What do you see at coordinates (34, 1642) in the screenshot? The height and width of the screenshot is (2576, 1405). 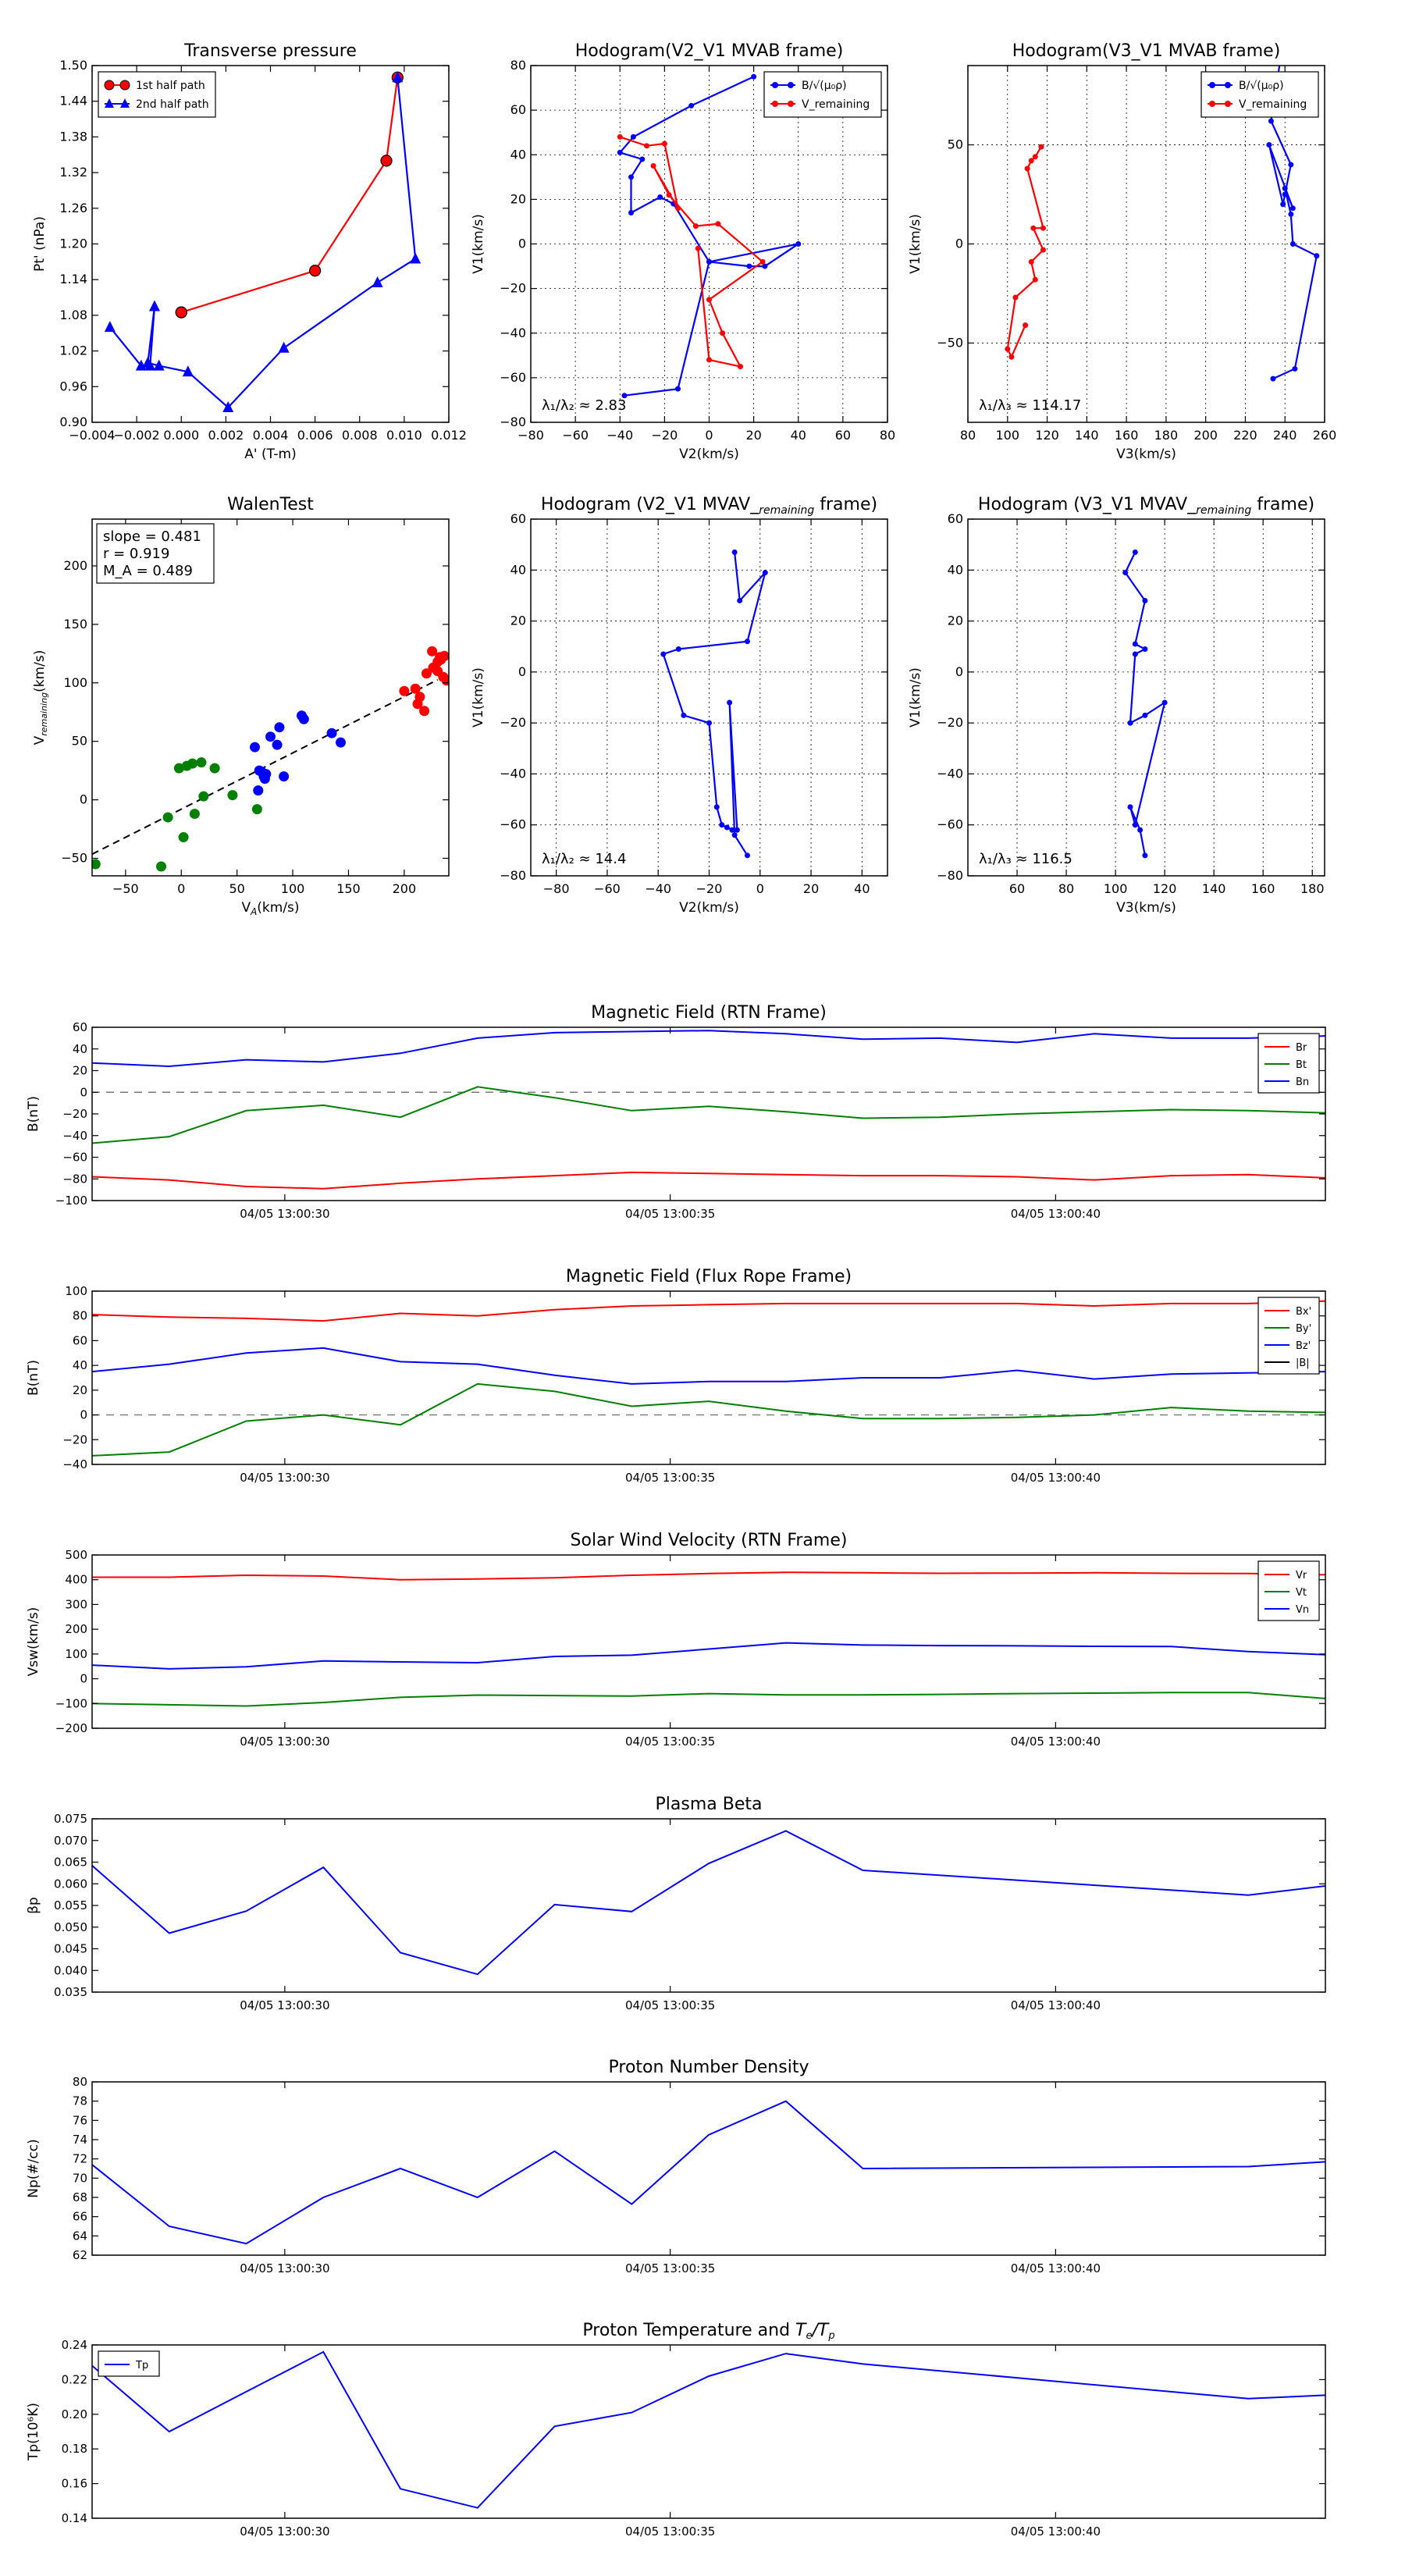 I see `solar-wind-velocity-ylabel: Vsw(km/s)` at bounding box center [34, 1642].